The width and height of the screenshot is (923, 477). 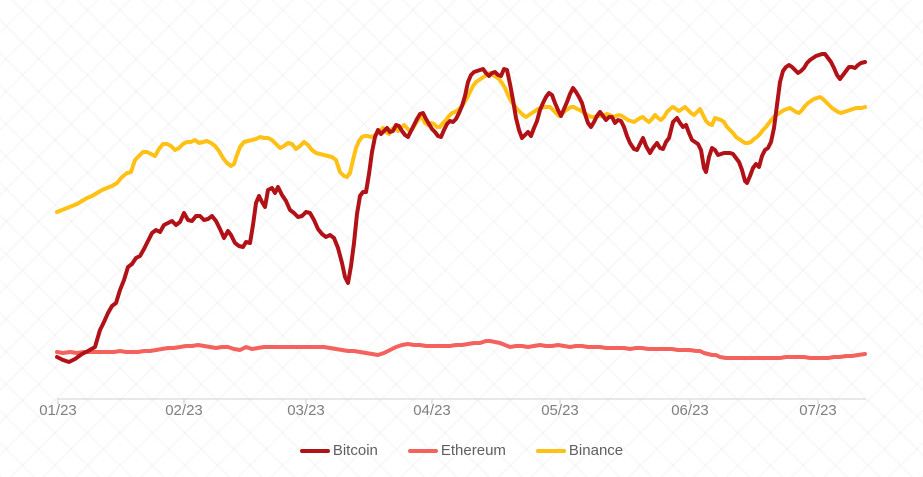 I want to click on x-axis-label: 05/23, so click(x=560, y=410).